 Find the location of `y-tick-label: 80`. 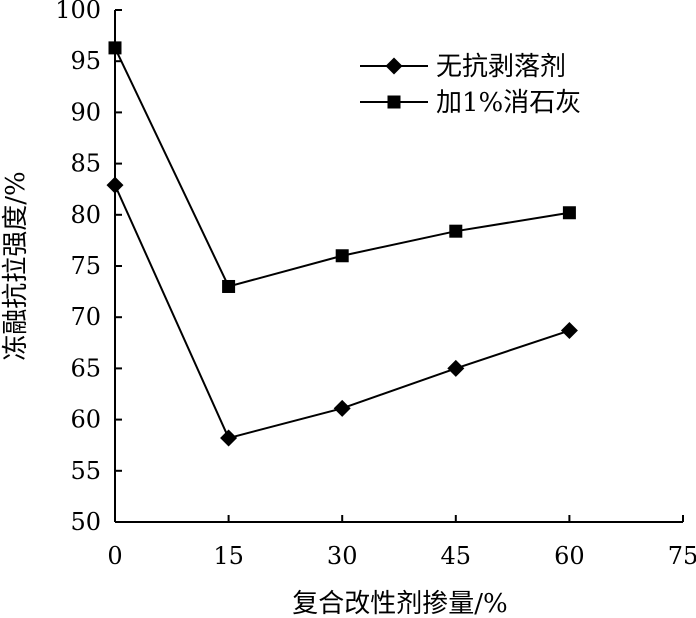

y-tick-label: 80 is located at coordinates (85, 215).